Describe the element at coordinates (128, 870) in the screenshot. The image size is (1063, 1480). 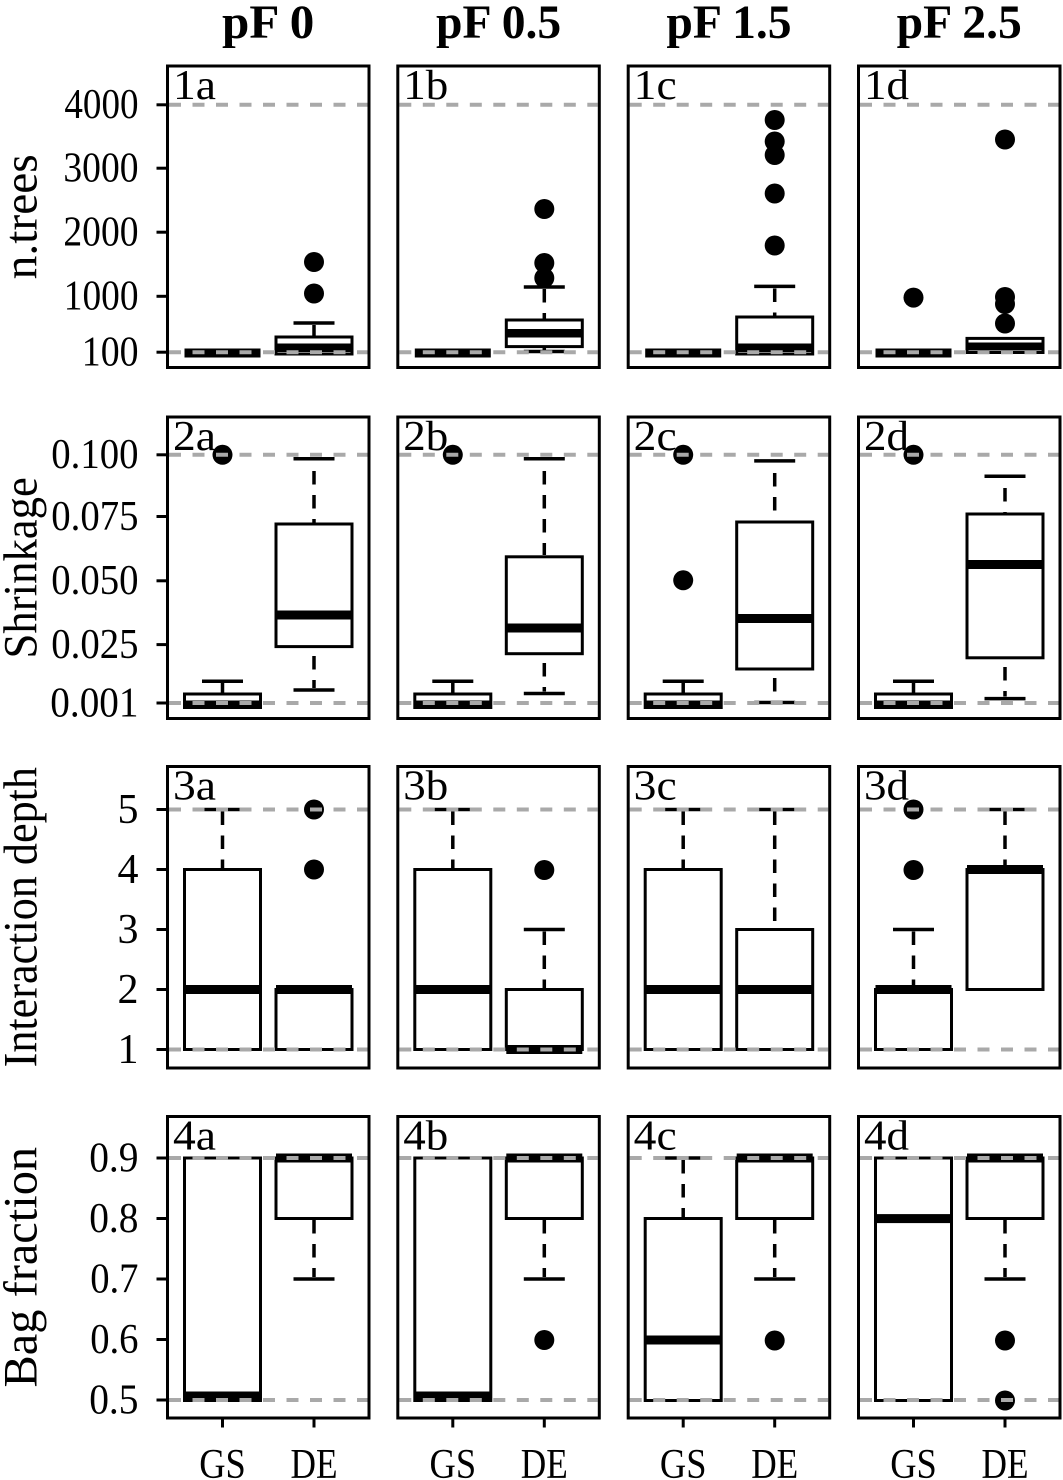
I see `svg-text: 4` at that location.